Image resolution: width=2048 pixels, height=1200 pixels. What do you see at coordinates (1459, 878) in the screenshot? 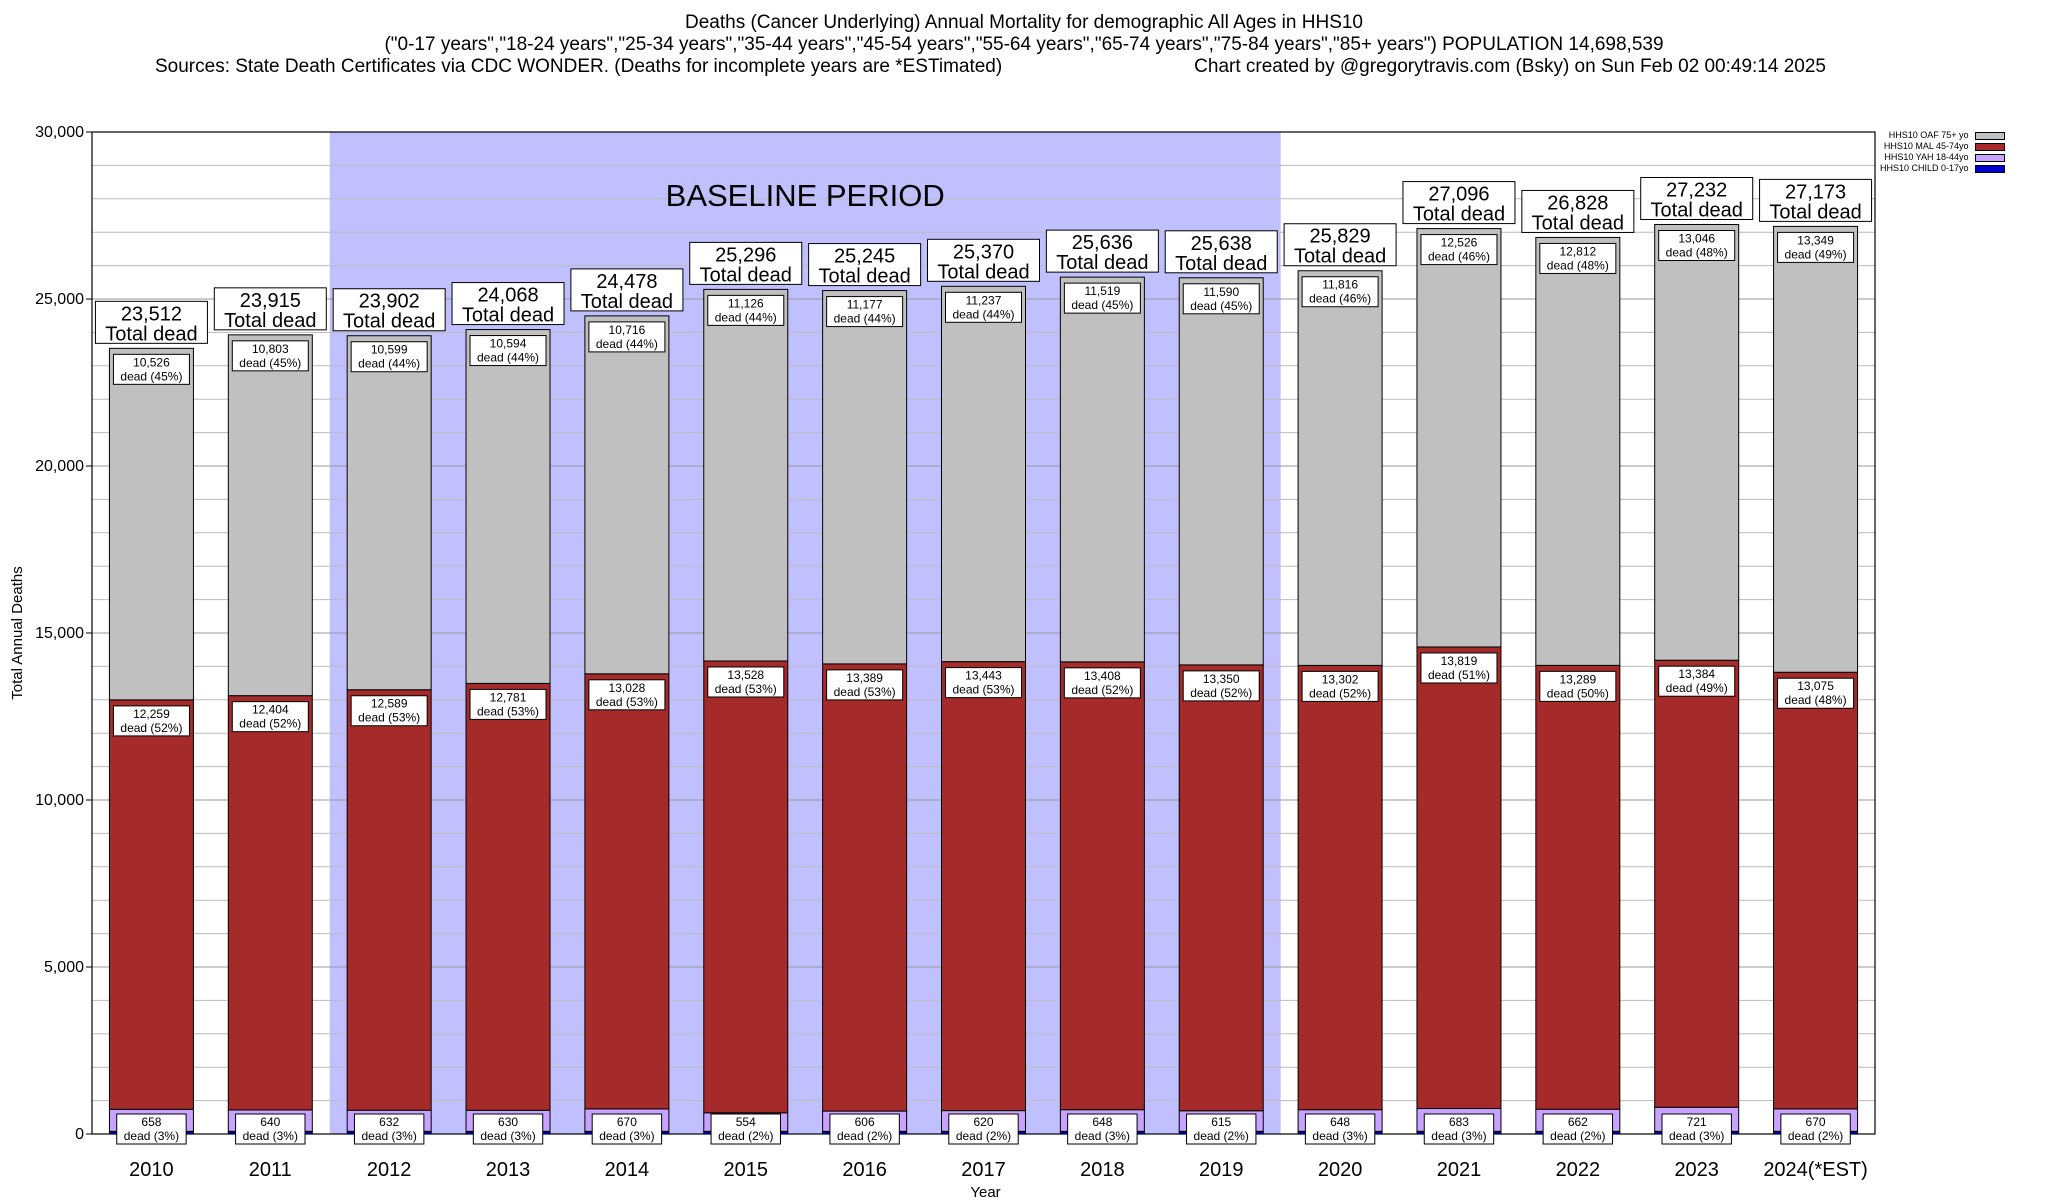
I see `bar-segment-2-2021` at bounding box center [1459, 878].